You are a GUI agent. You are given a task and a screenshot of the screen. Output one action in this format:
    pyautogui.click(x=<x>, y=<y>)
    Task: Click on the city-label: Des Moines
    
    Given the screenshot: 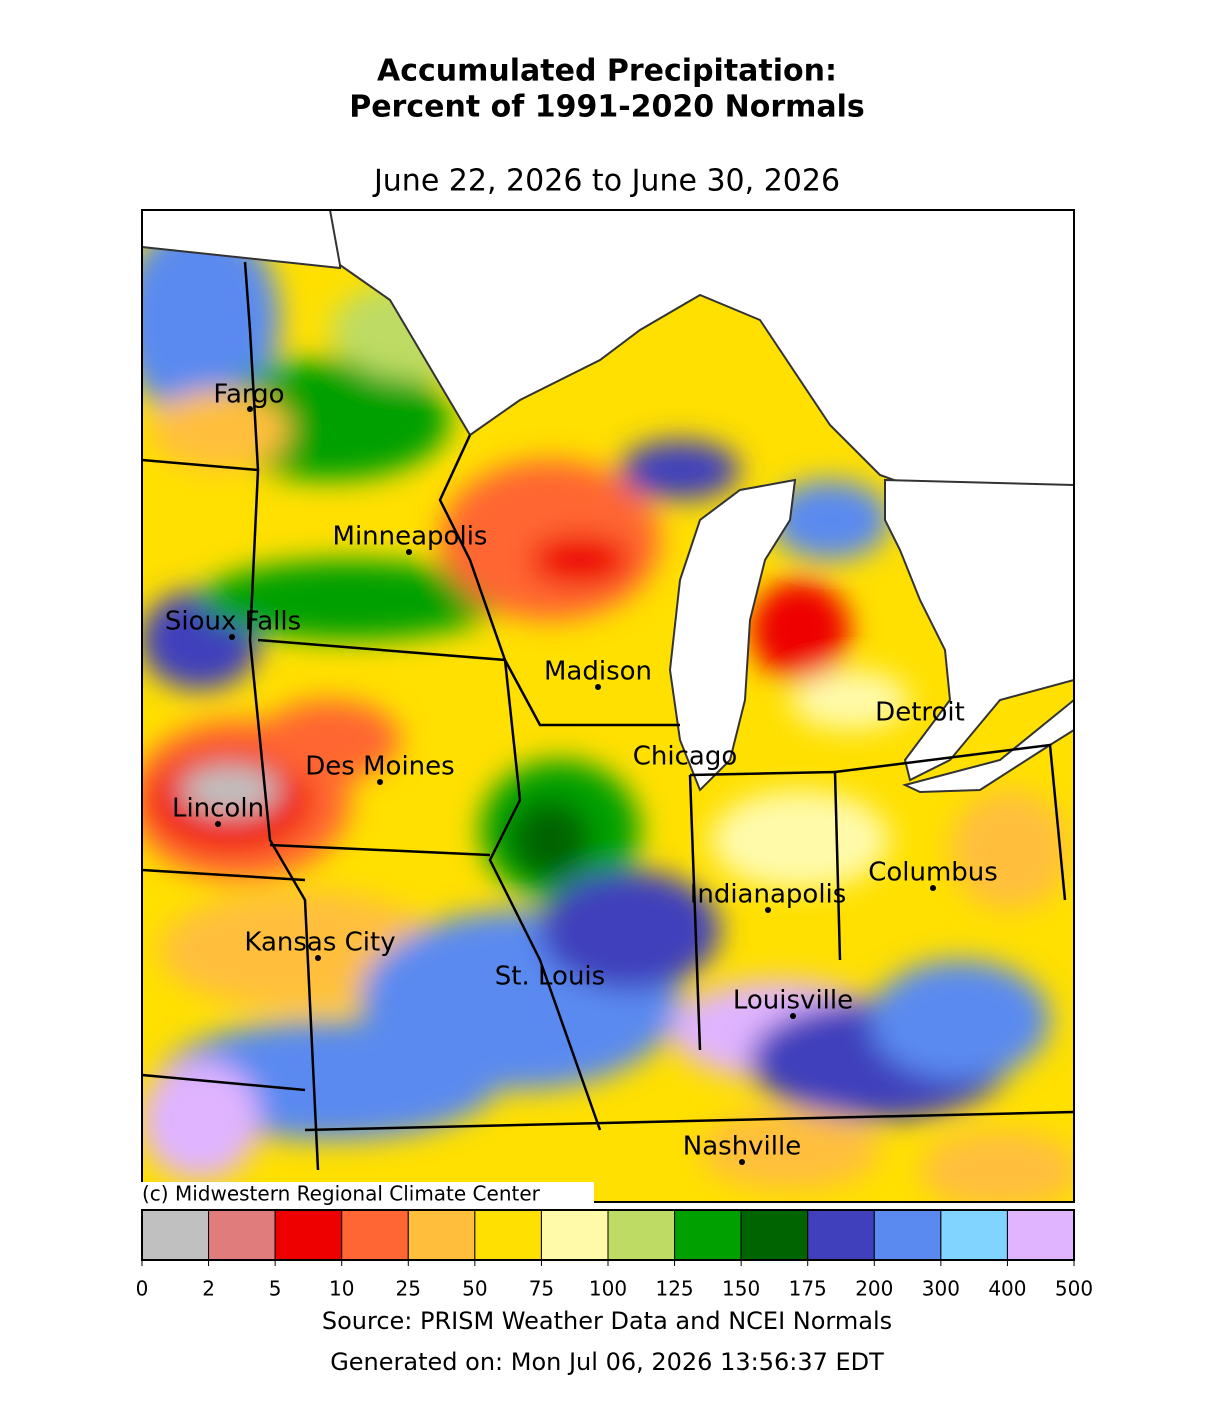 What is the action you would take?
    pyautogui.click(x=379, y=767)
    